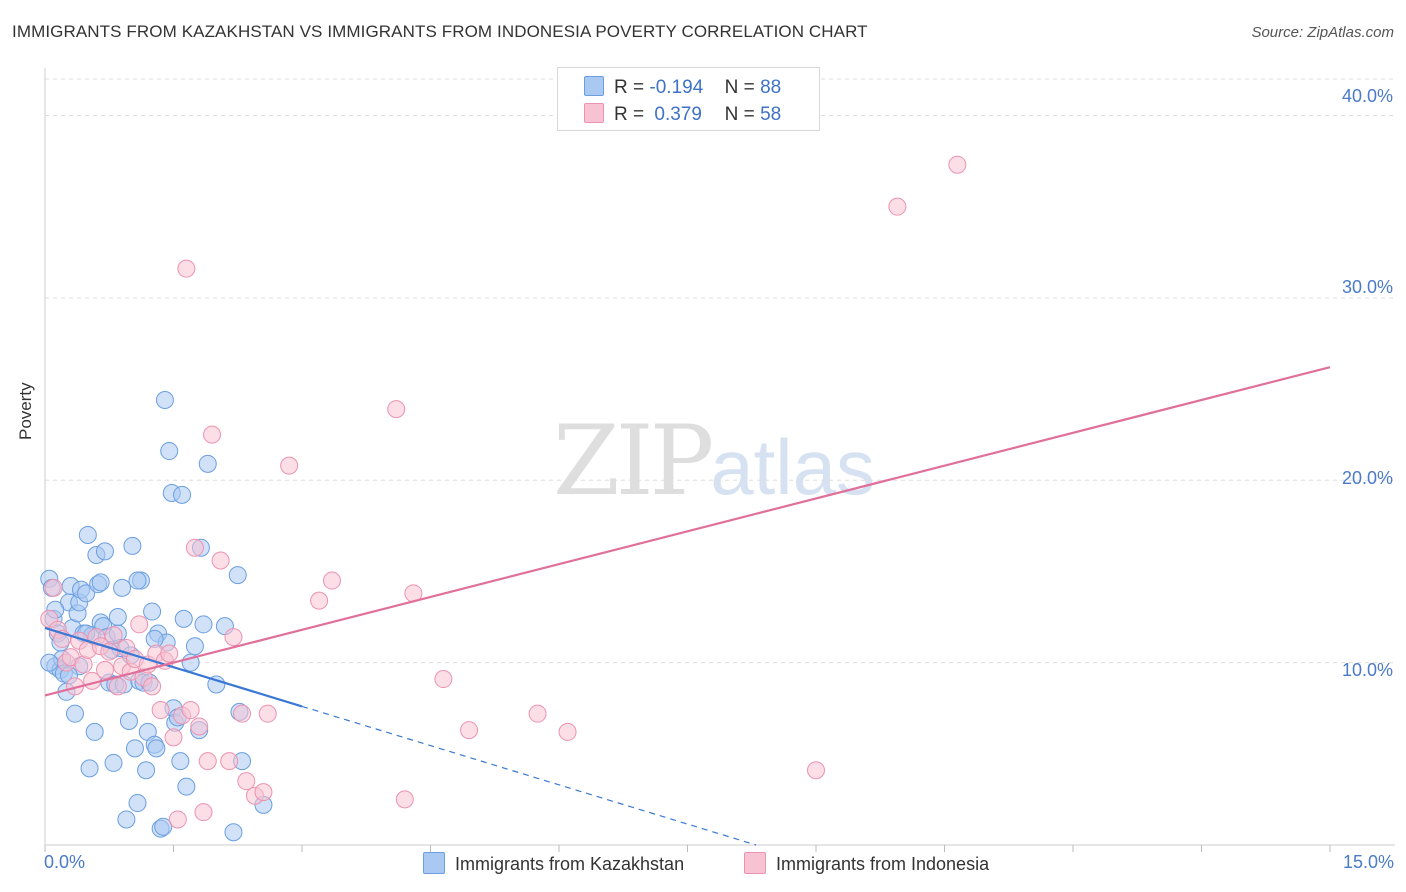  What do you see at coordinates (633, 461) in the screenshot?
I see `watermark-zip: ZIP` at bounding box center [633, 461].